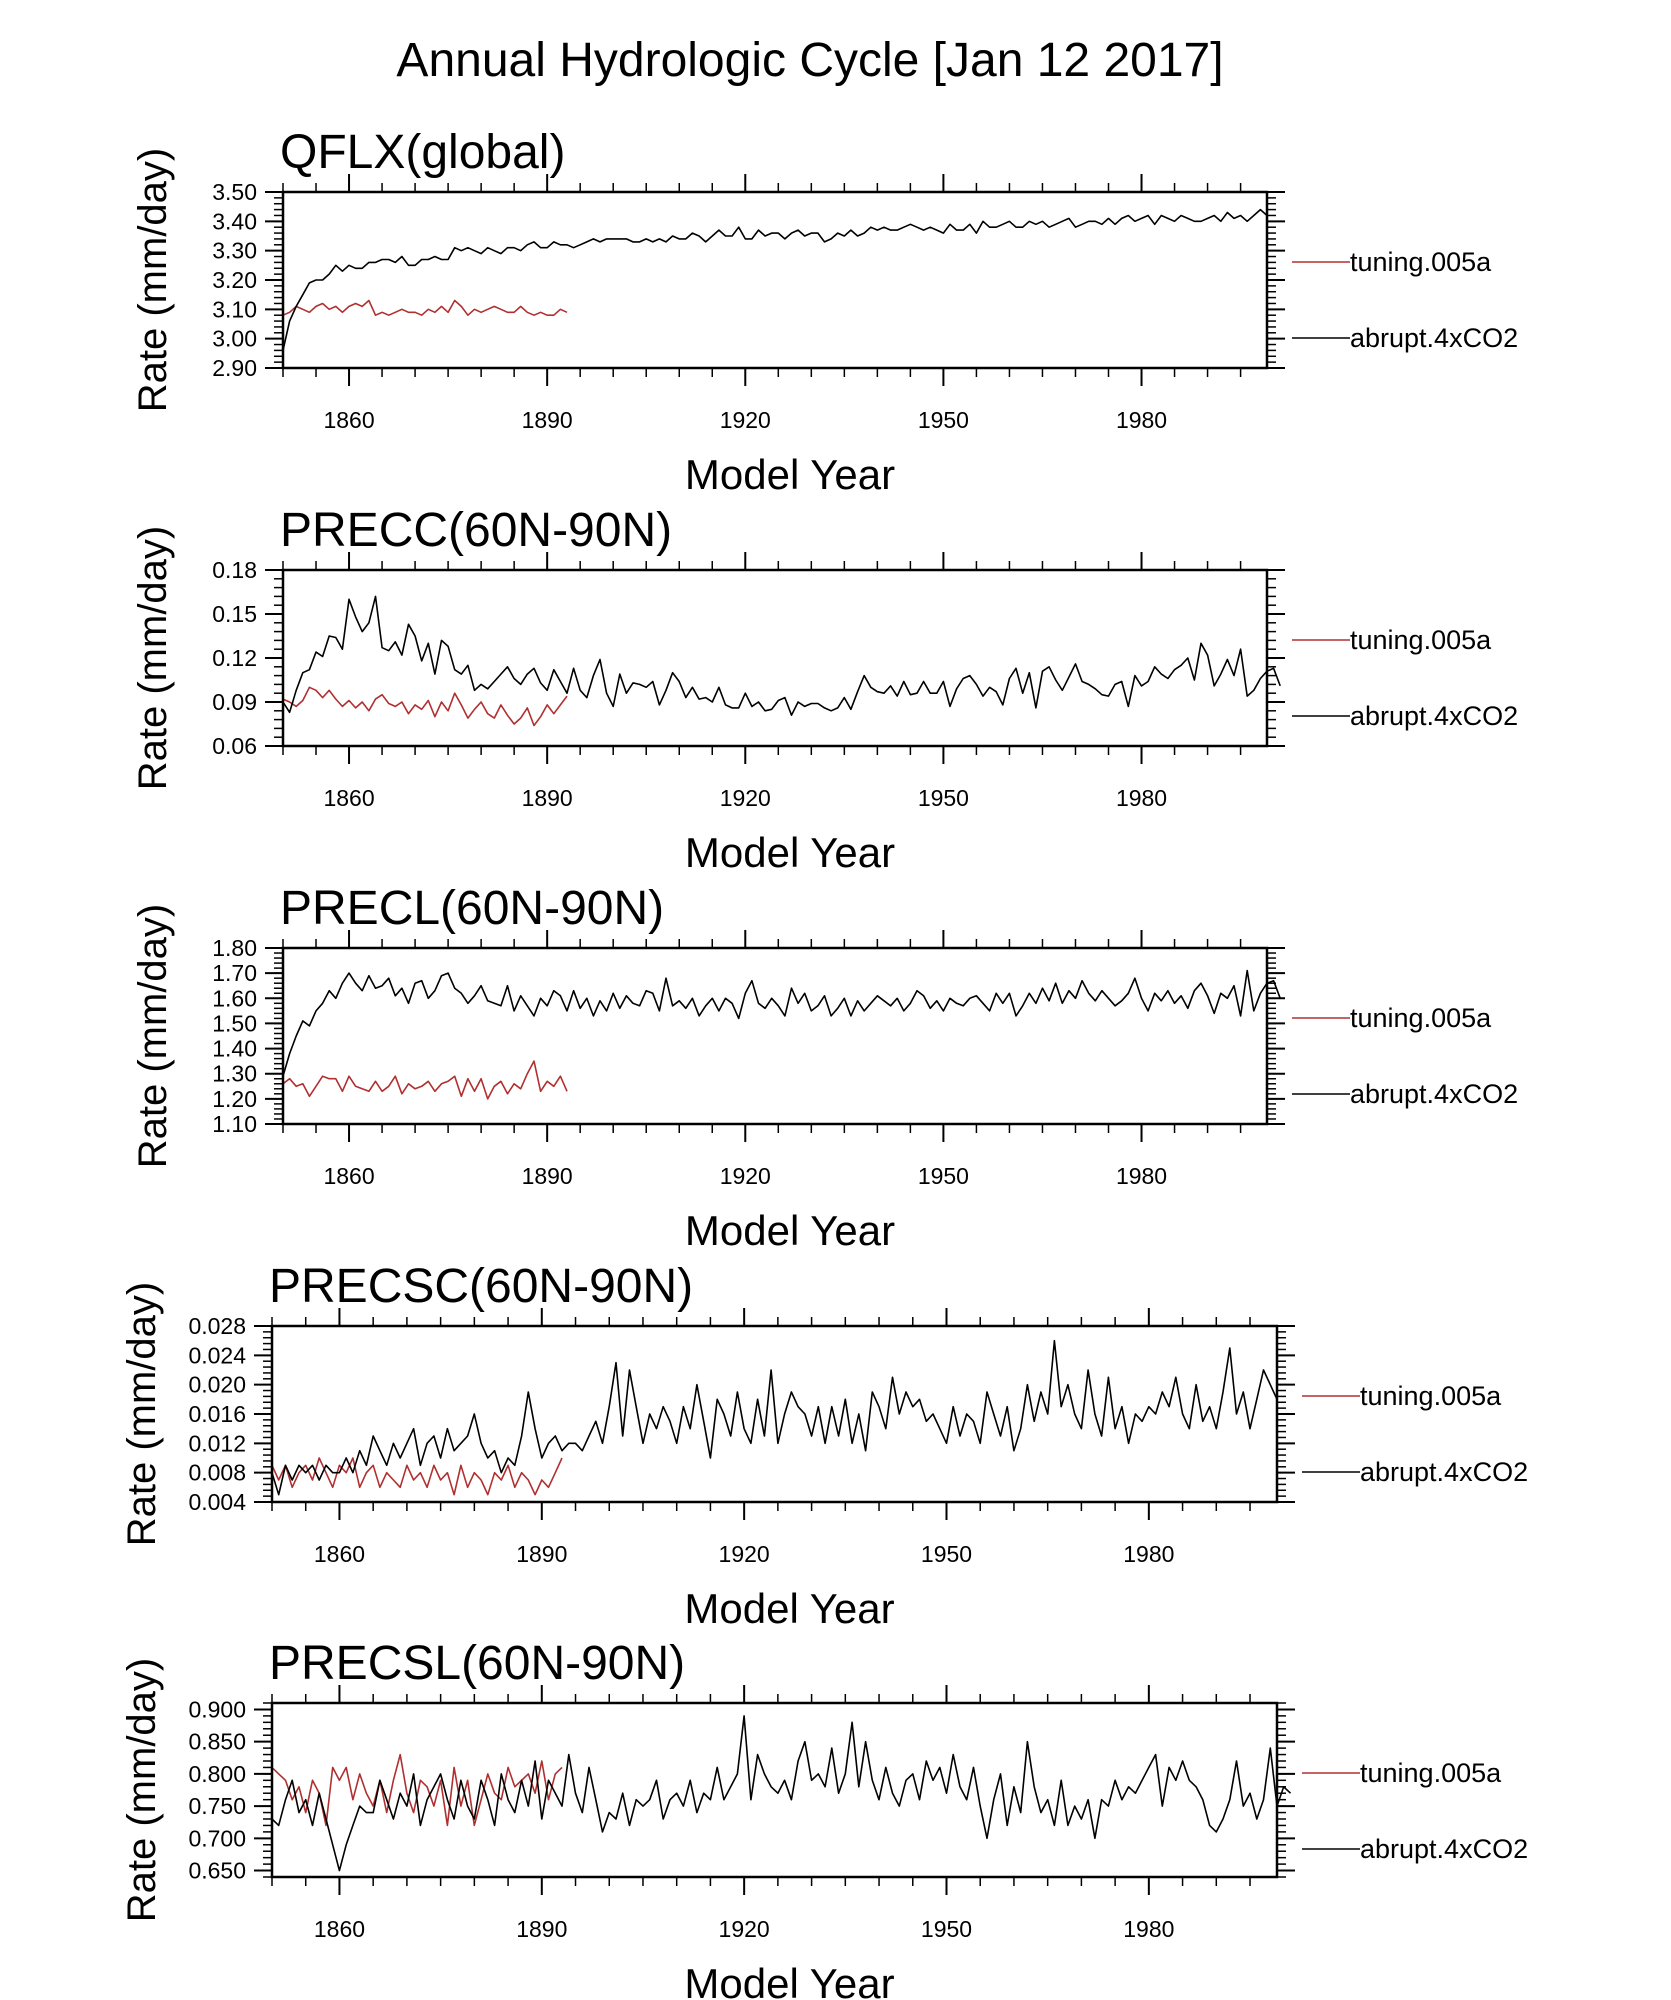 The image size is (1671, 2000). Describe the element at coordinates (477, 1663) in the screenshot. I see `panel-title: PRECSL(60N-90N)` at that location.